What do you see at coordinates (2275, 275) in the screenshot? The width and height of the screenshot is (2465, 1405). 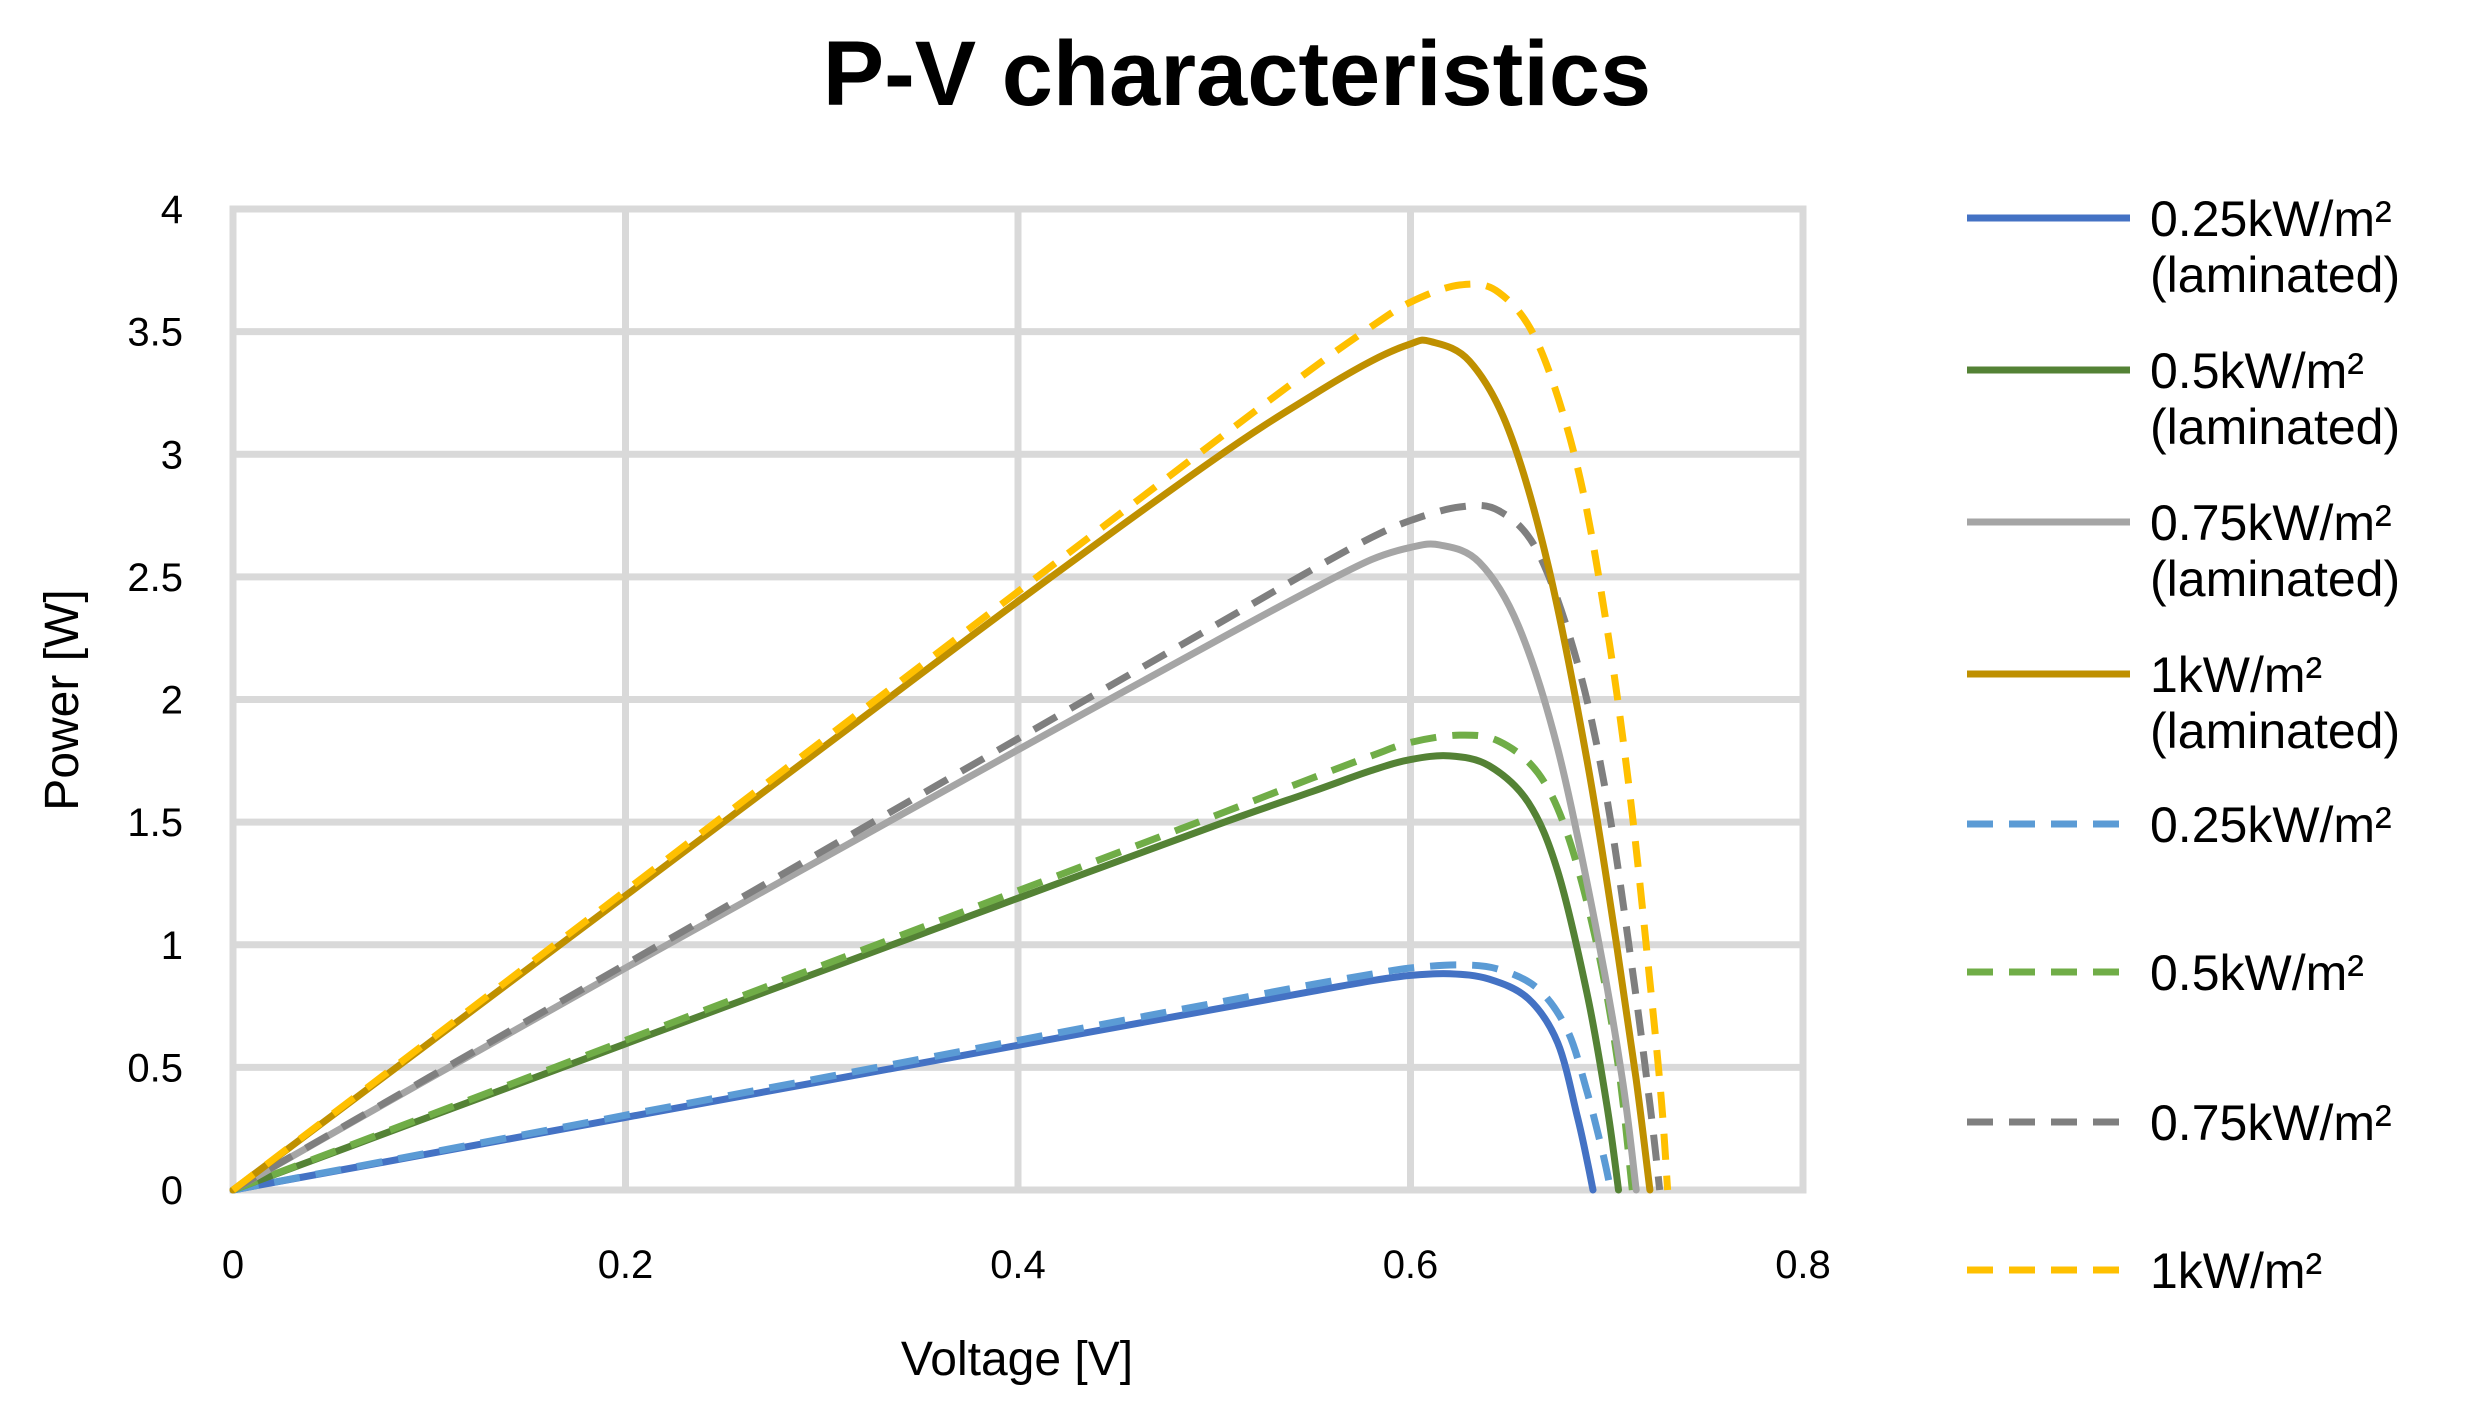 I see `legend-label-0: (laminated)` at bounding box center [2275, 275].